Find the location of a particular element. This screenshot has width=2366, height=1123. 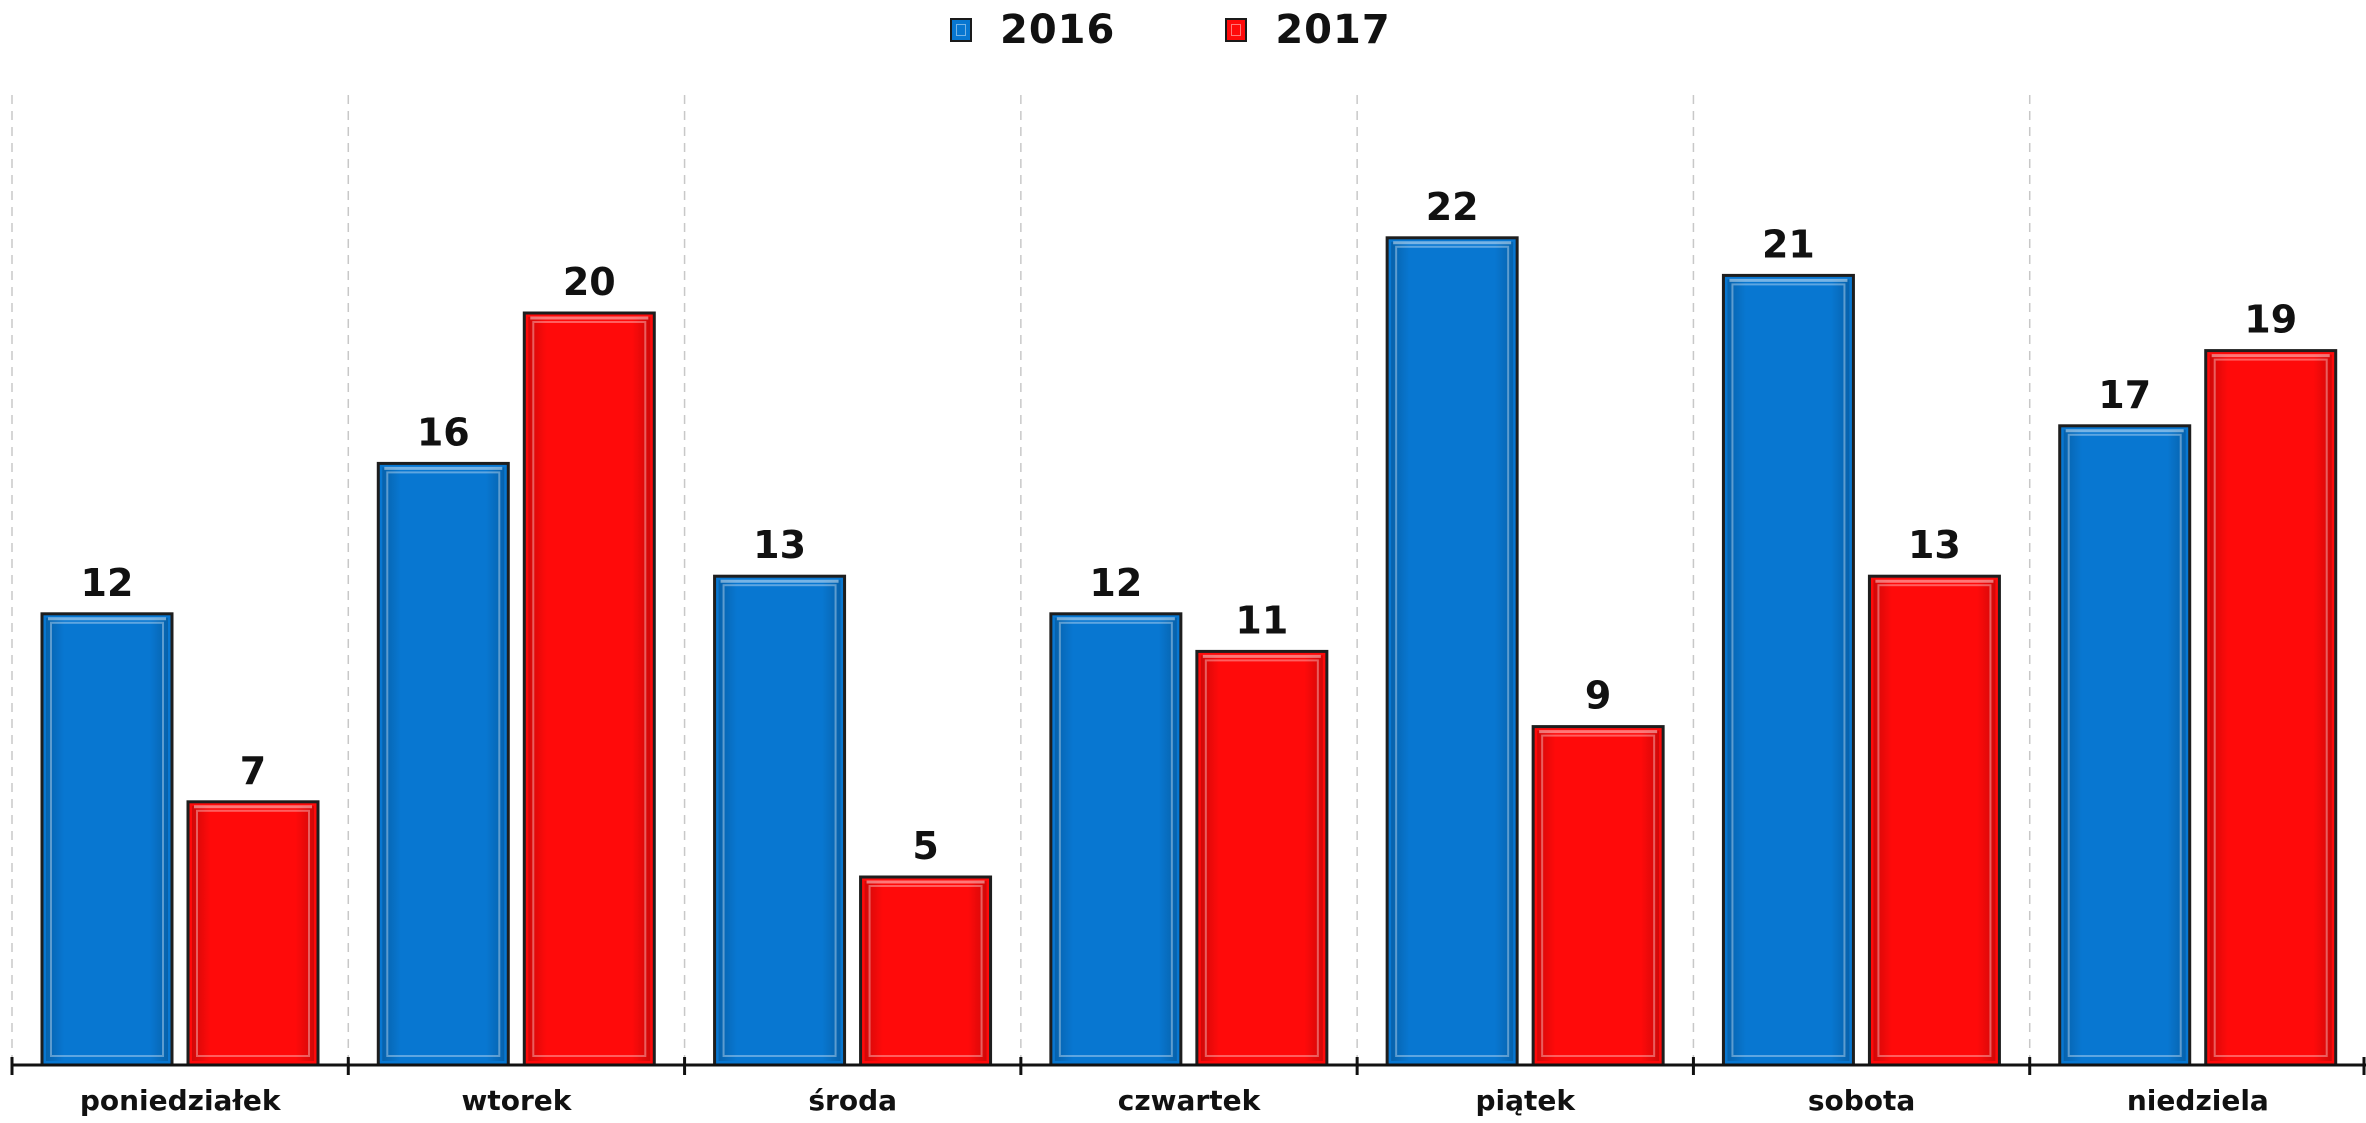

legend-item-2016: 2016 is located at coordinates (1032, 30).